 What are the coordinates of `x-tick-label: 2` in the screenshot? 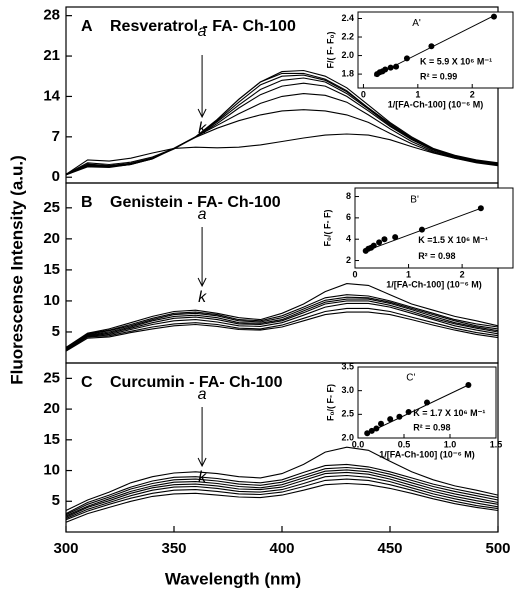 It's located at (472, 94).